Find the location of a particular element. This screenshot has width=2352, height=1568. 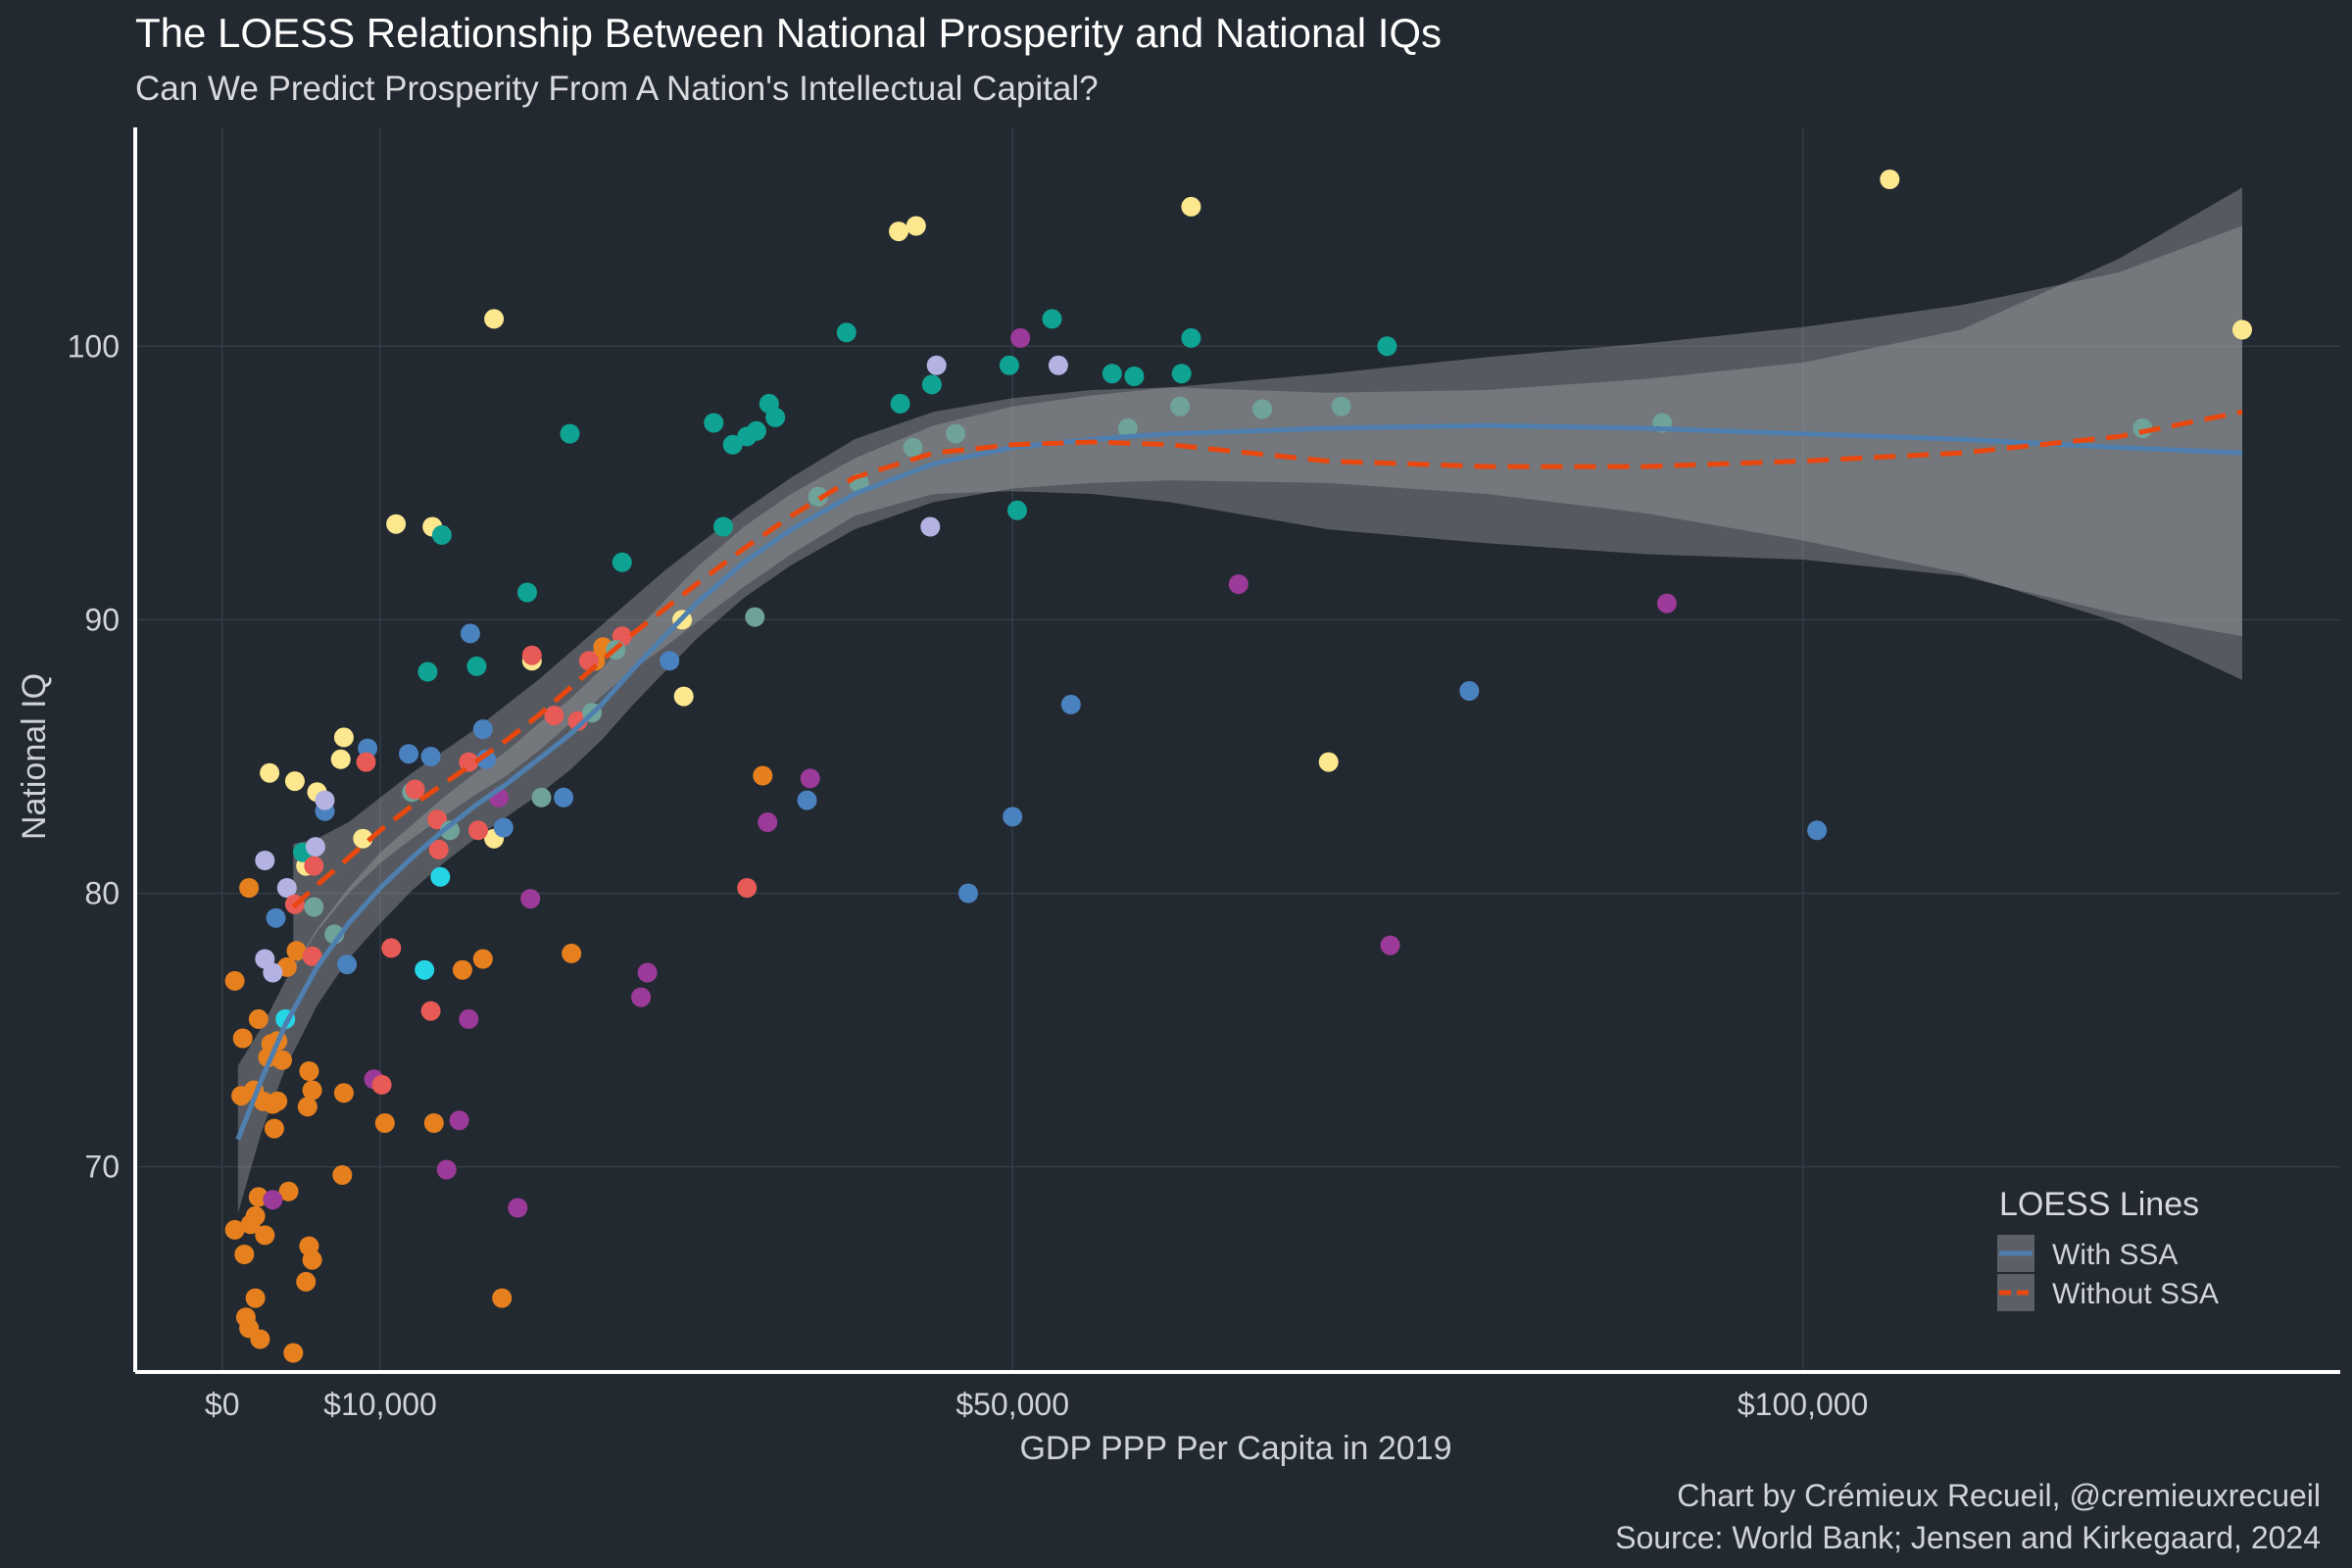

x-axis-label: GDP PPP Per Capita in 2019 is located at coordinates (1235, 1448).